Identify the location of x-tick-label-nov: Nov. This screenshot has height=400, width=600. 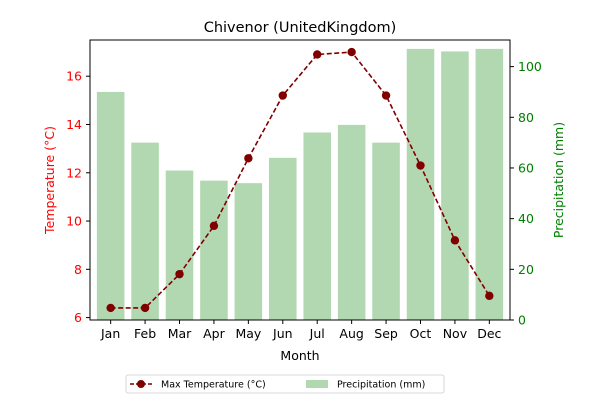
(455, 333).